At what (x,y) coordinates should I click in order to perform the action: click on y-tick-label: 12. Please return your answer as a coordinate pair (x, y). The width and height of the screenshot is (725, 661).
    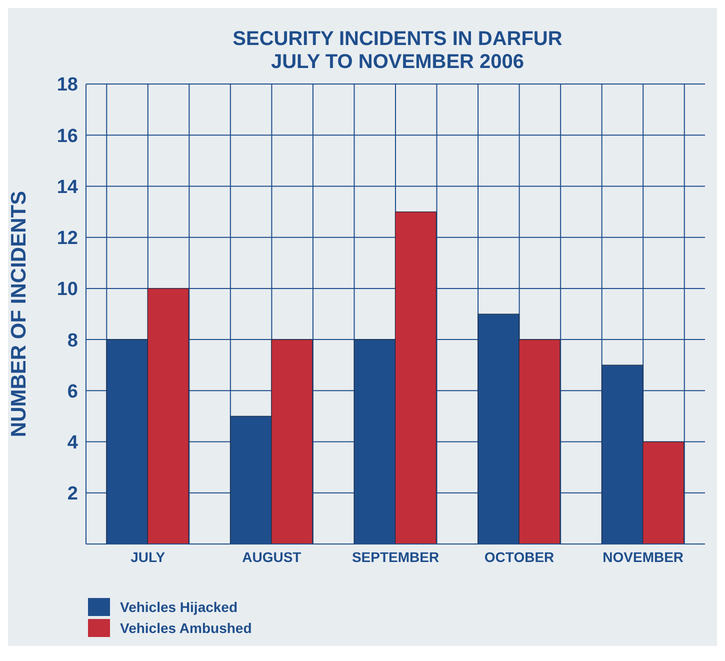
    Looking at the image, I should click on (67, 239).